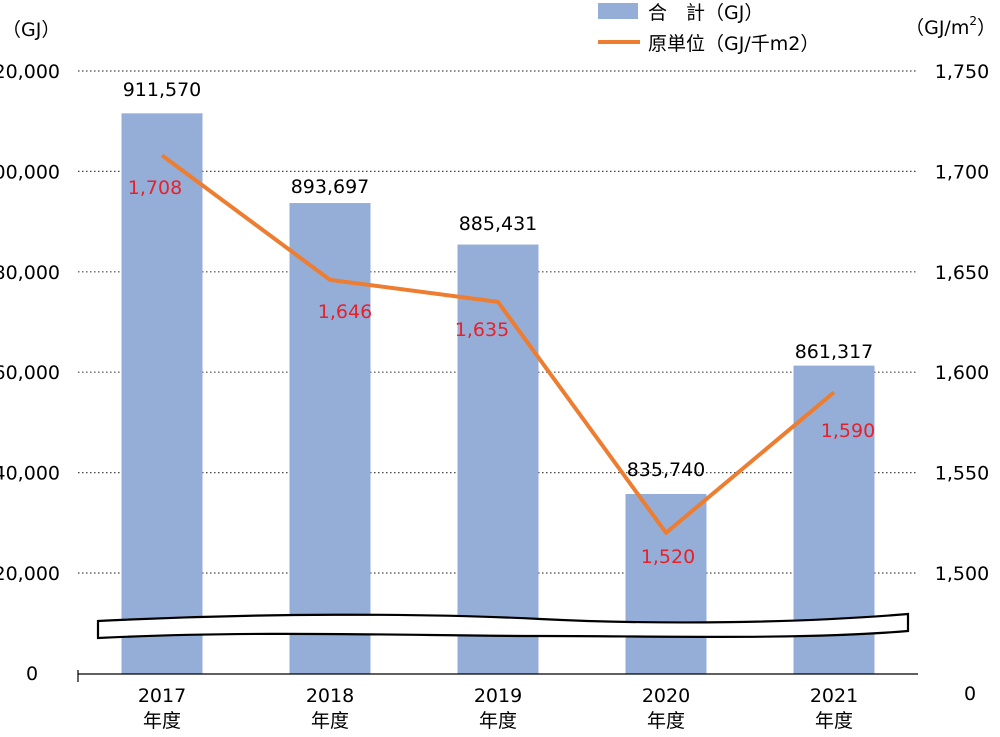 The width and height of the screenshot is (1000, 737). Describe the element at coordinates (330, 696) in the screenshot. I see `x-tick-label: 2018` at that location.